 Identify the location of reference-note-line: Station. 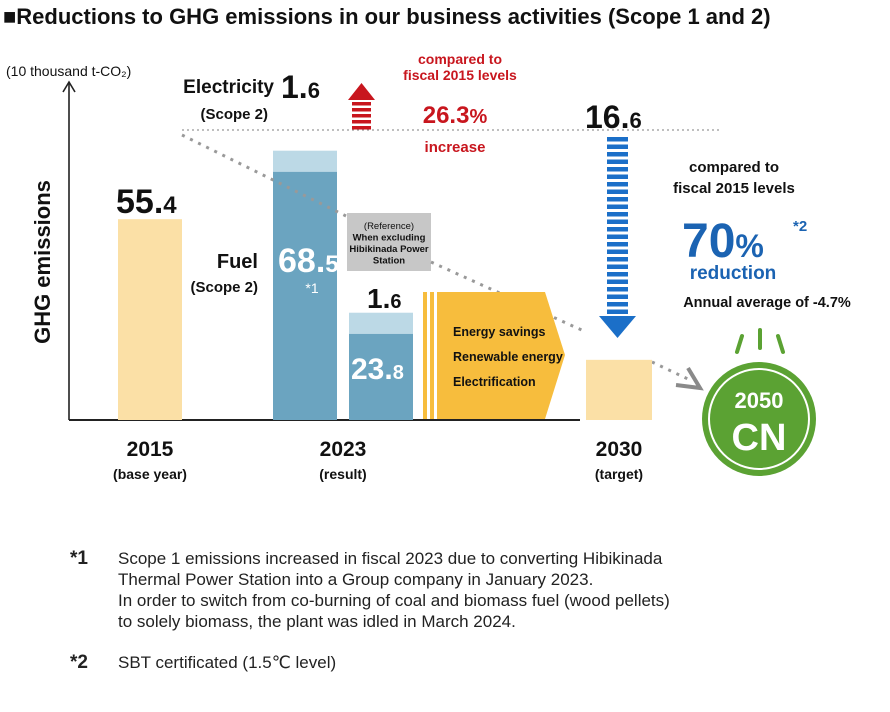
(389, 261).